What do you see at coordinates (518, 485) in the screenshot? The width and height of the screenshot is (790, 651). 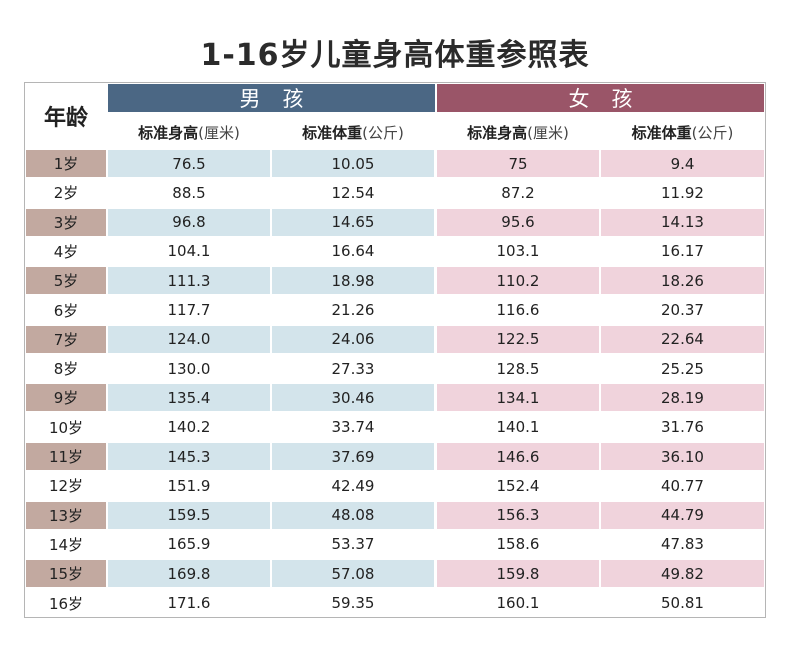 I see `girl-height-cell: 152.4` at bounding box center [518, 485].